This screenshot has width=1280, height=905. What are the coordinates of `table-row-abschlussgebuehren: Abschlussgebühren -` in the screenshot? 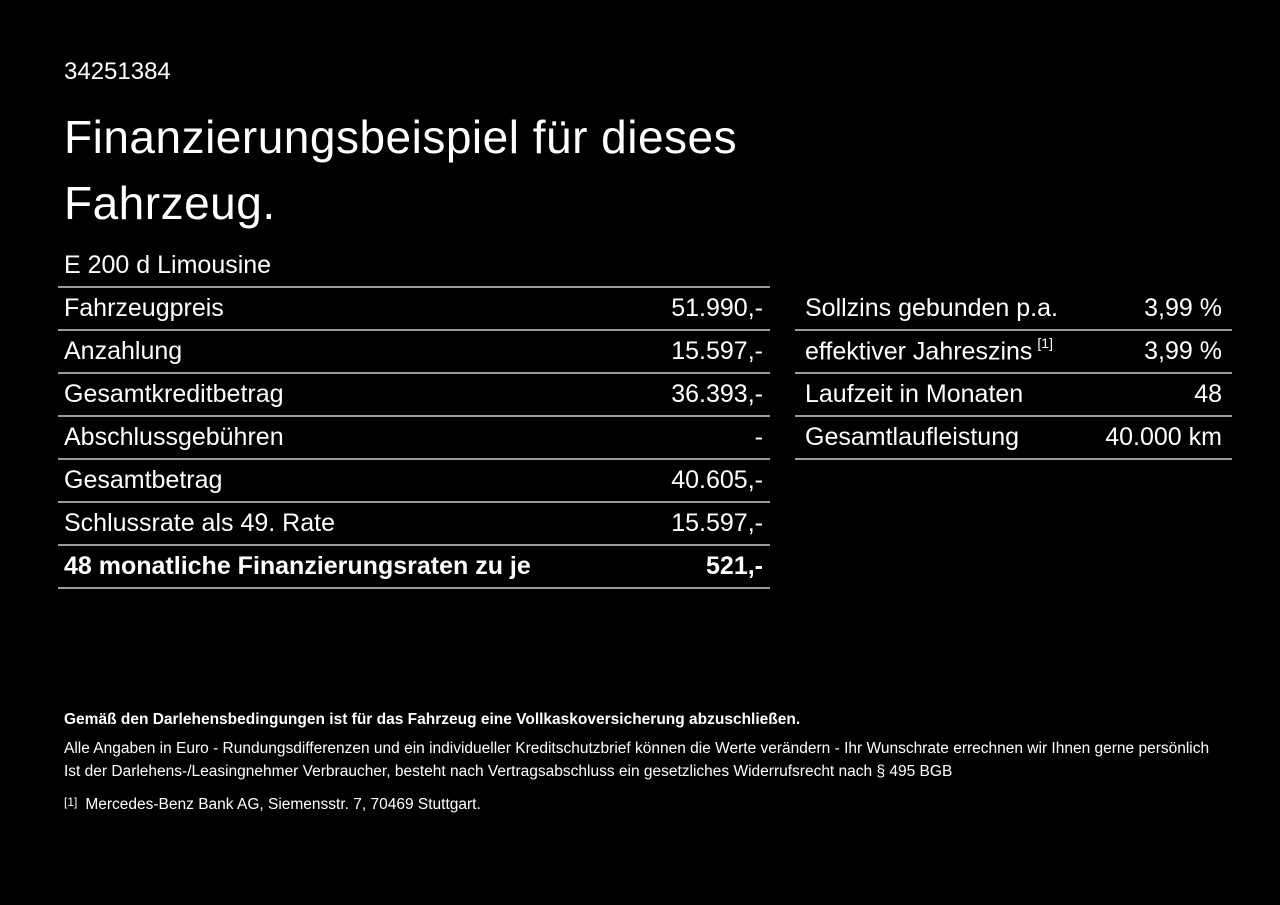 It's located at (414, 438).